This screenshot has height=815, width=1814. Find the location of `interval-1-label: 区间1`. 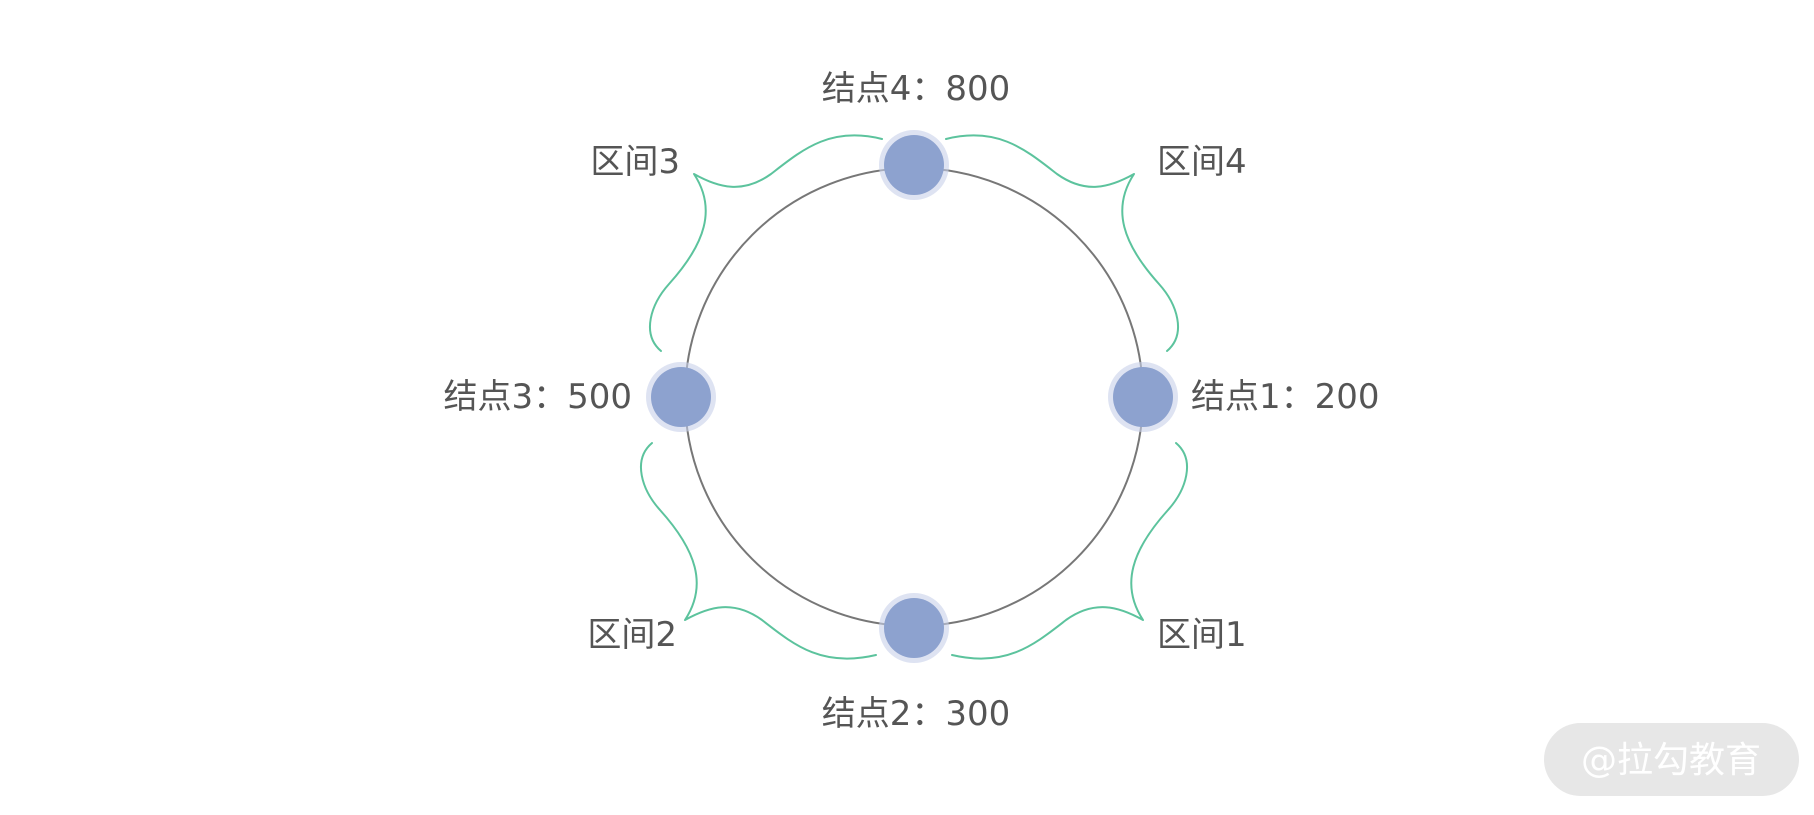

interval-1-label: 区间1 is located at coordinates (1202, 635).